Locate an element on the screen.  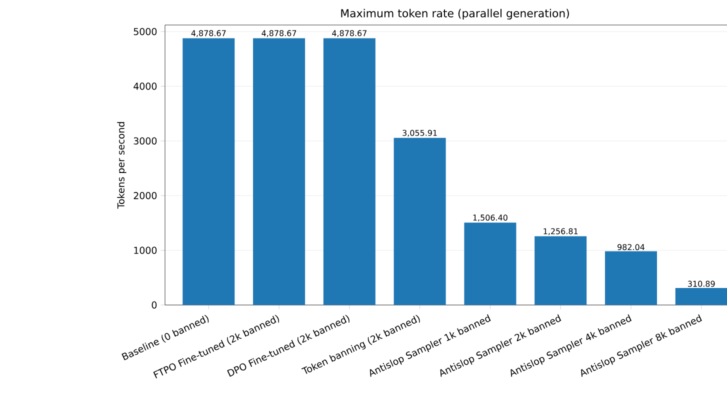
chart-title: Maximum token rate (parallel generation) is located at coordinates (455, 14).